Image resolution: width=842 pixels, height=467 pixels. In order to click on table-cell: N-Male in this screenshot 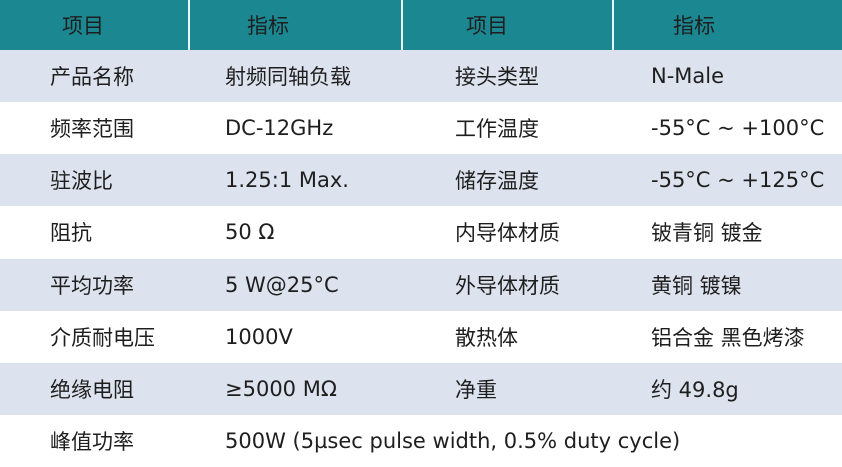, I will do `click(688, 76)`.